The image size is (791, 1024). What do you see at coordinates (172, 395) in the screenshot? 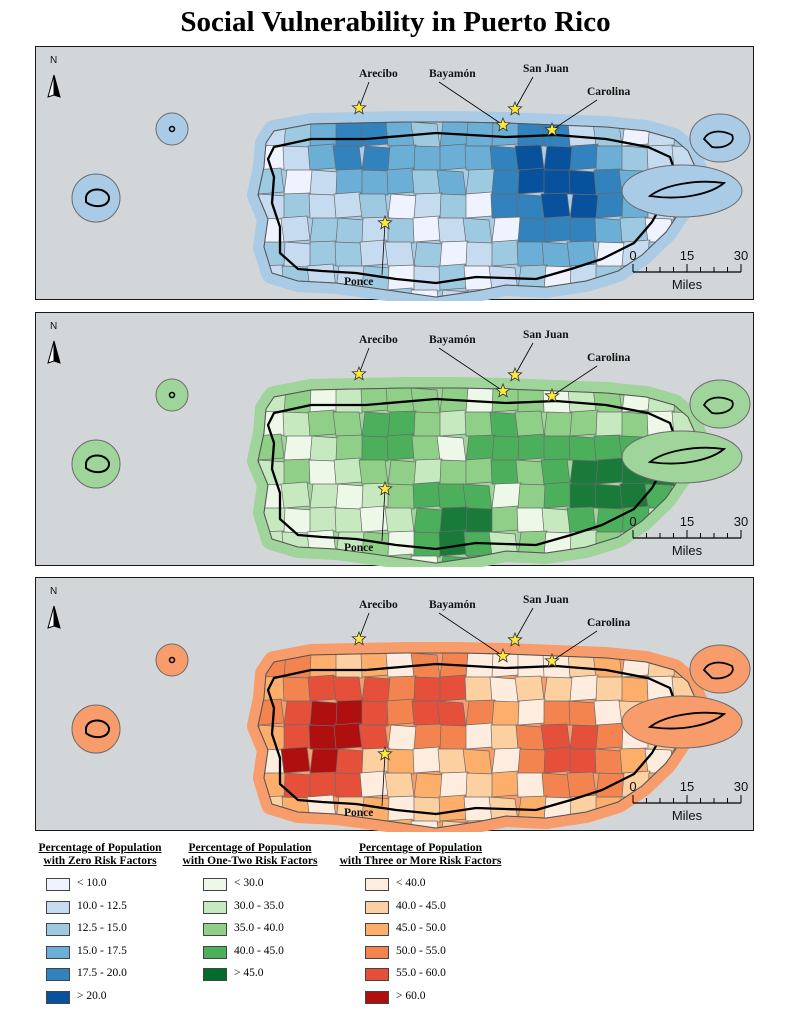
I see `desecheo-island-buffer` at bounding box center [172, 395].